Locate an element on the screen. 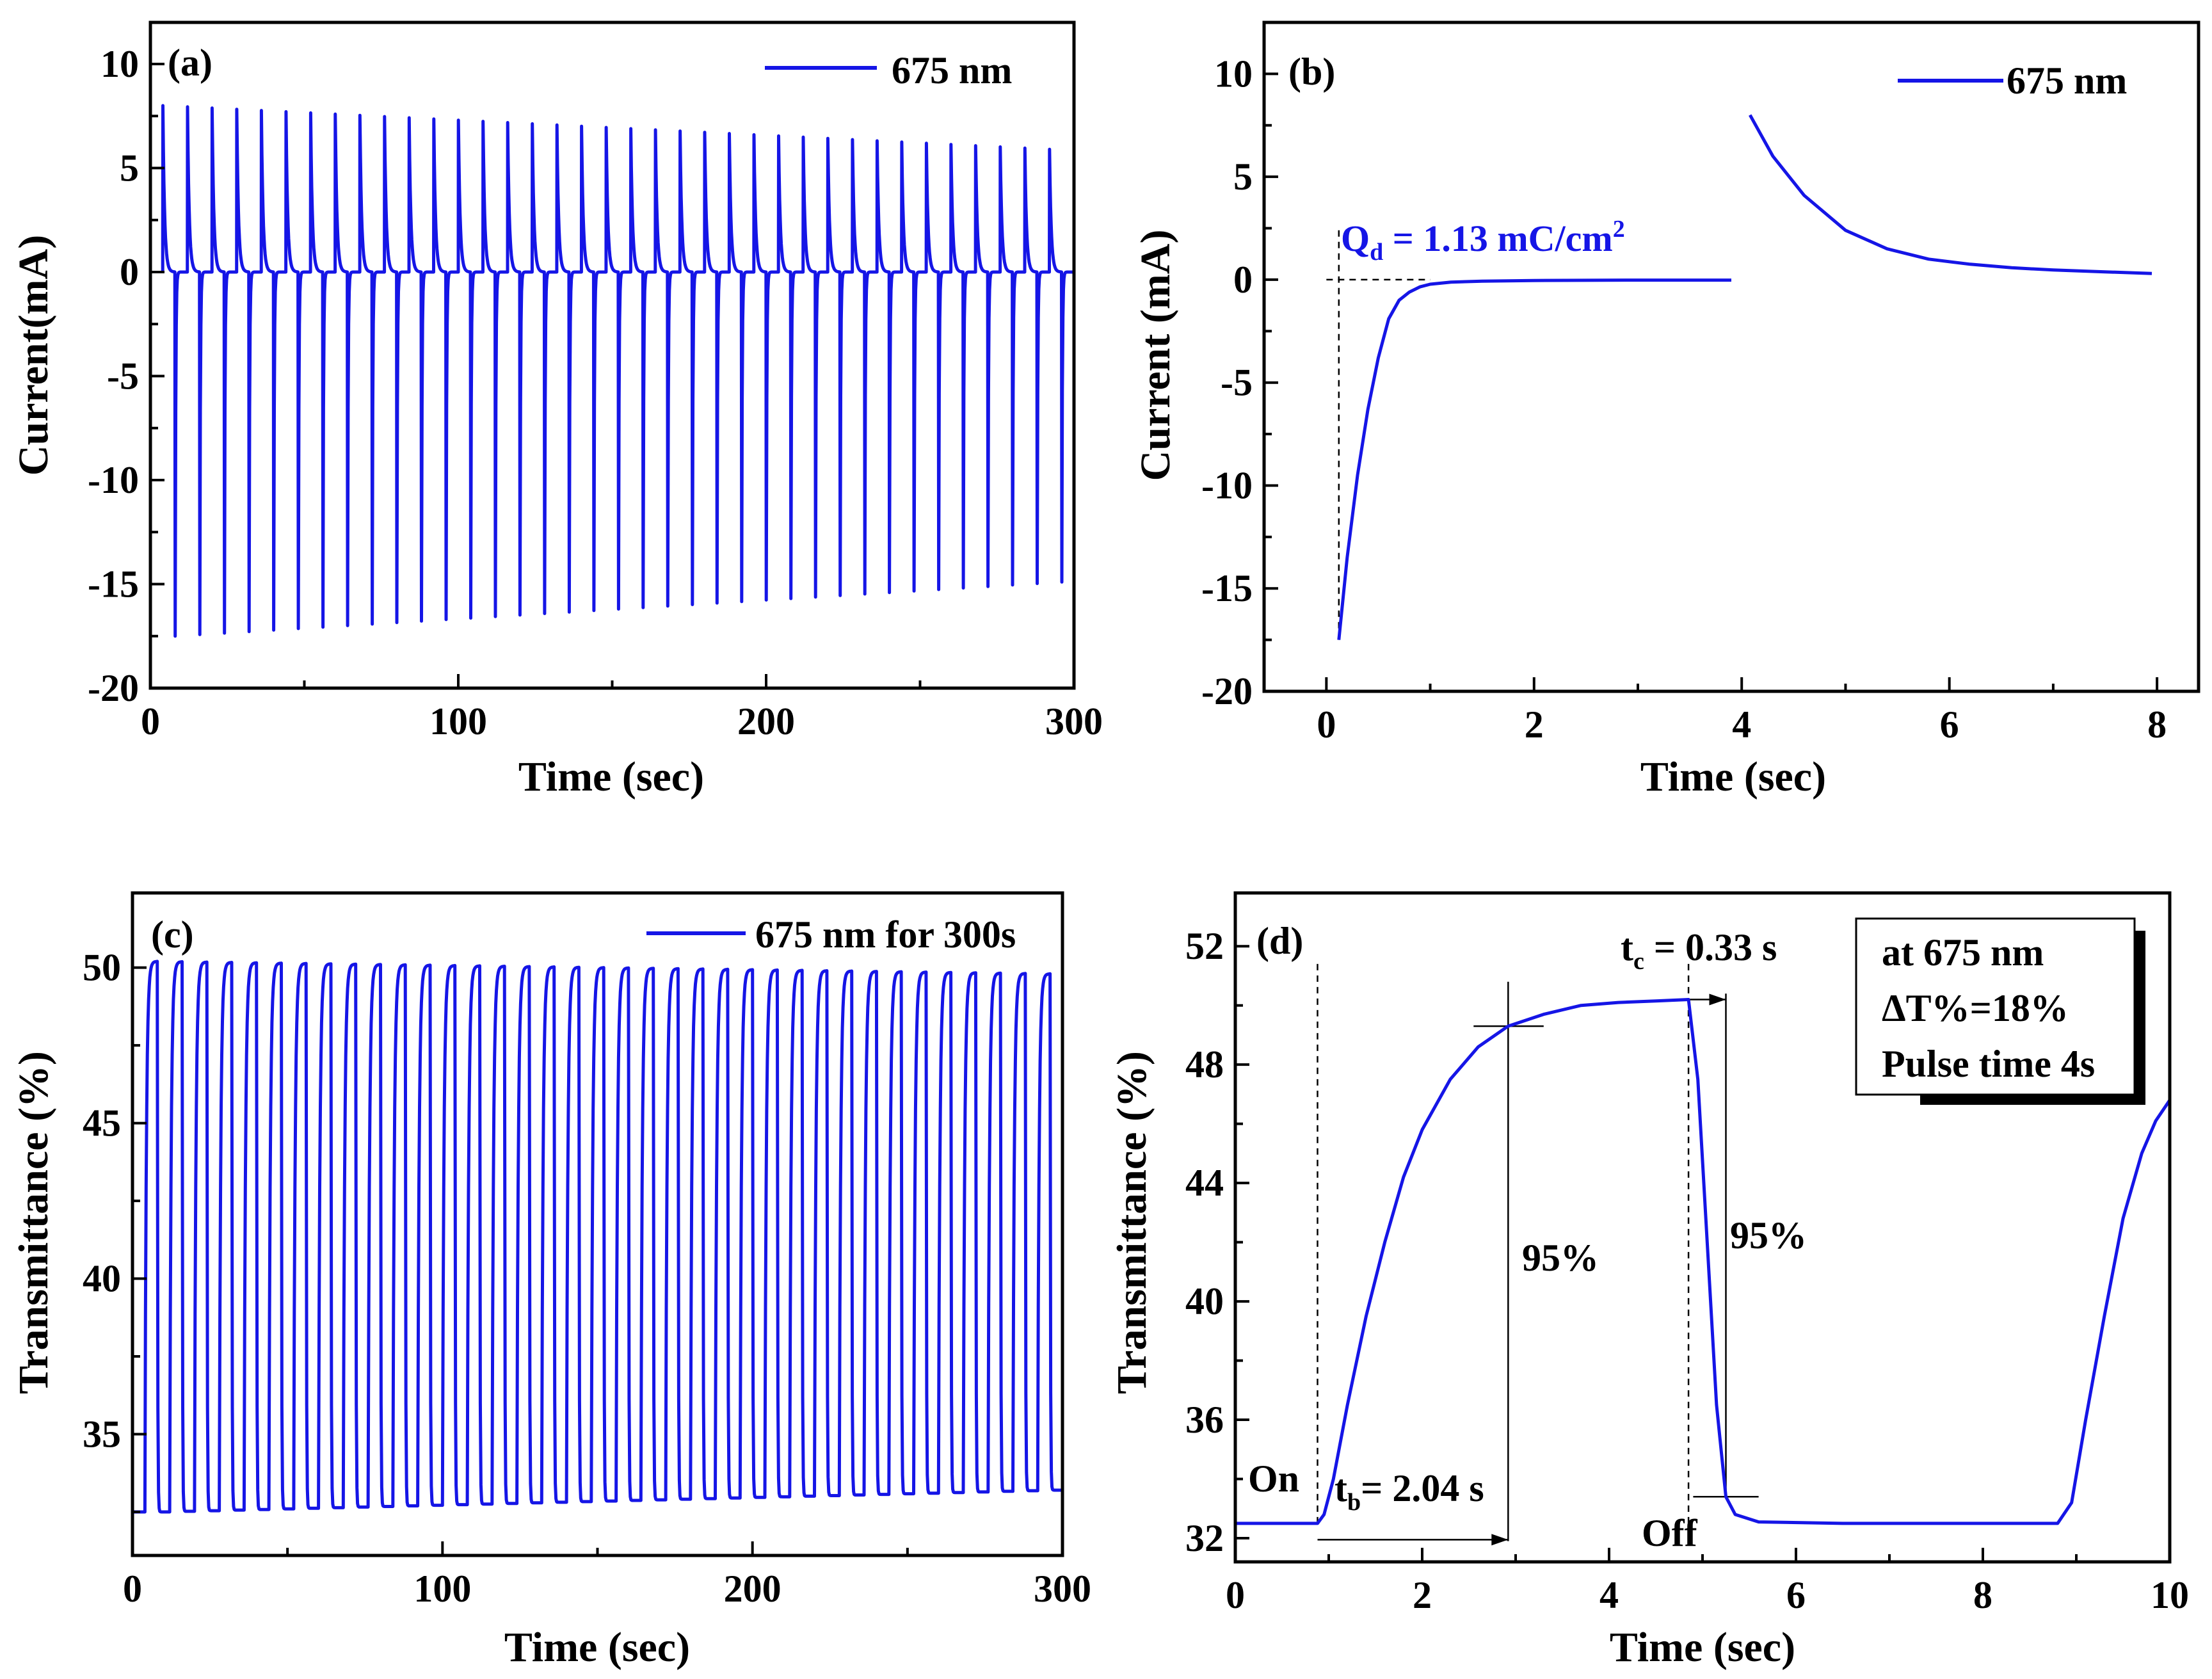  a-x-tick-label: 300 is located at coordinates (1074, 721).